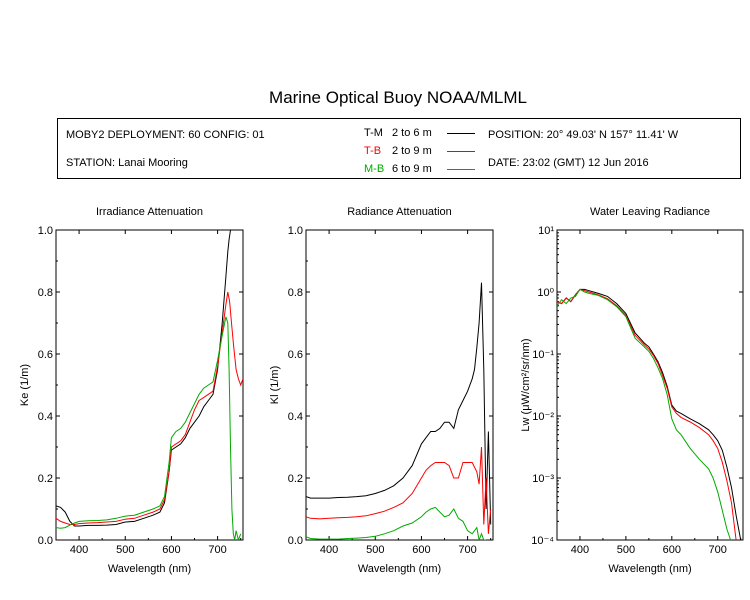 The height and width of the screenshot is (600, 750). What do you see at coordinates (543, 355) in the screenshot?
I see `chart3-y-tick-label: 10⁻¹` at bounding box center [543, 355].